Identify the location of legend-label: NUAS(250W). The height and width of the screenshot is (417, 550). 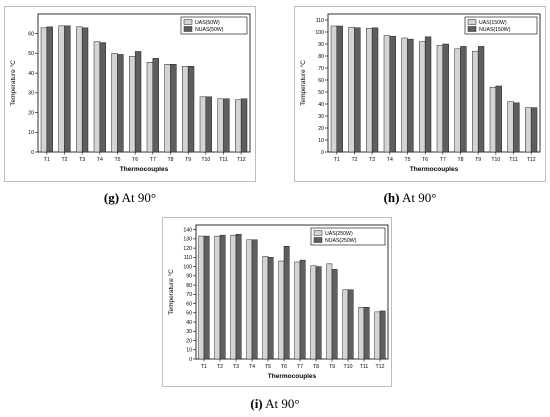
(341, 241).